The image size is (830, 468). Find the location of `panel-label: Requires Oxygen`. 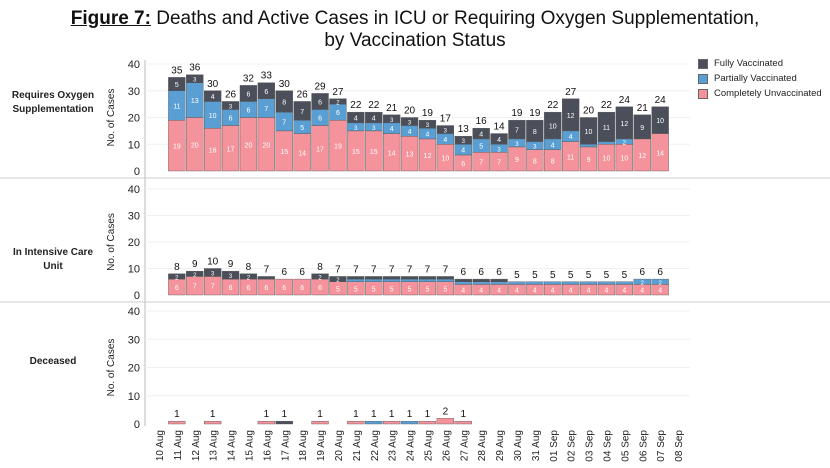

panel-label: Requires Oxygen is located at coordinates (53, 95).